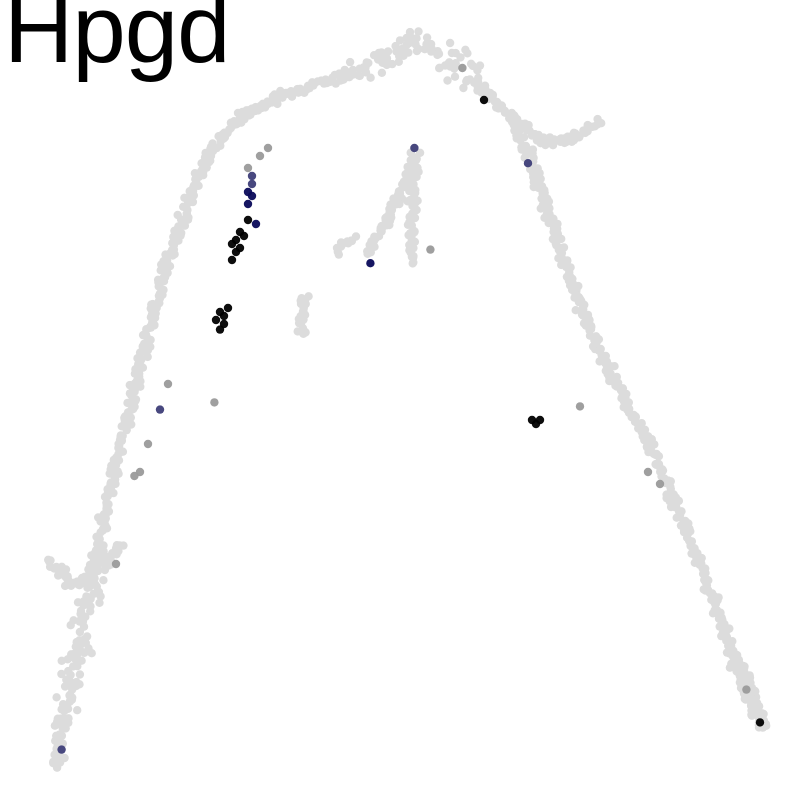  Describe the element at coordinates (117, 41) in the screenshot. I see `chart-title: Hpgd` at that location.